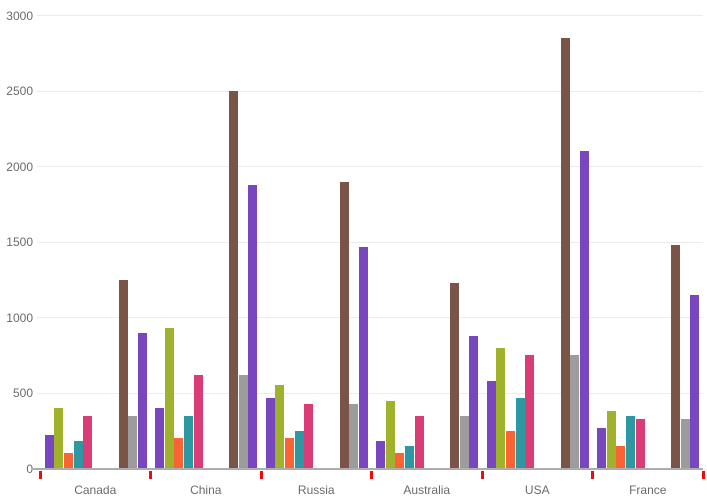 The height and width of the screenshot is (500, 707). What do you see at coordinates (29, 468) in the screenshot?
I see `y-axis-label: 0` at bounding box center [29, 468].